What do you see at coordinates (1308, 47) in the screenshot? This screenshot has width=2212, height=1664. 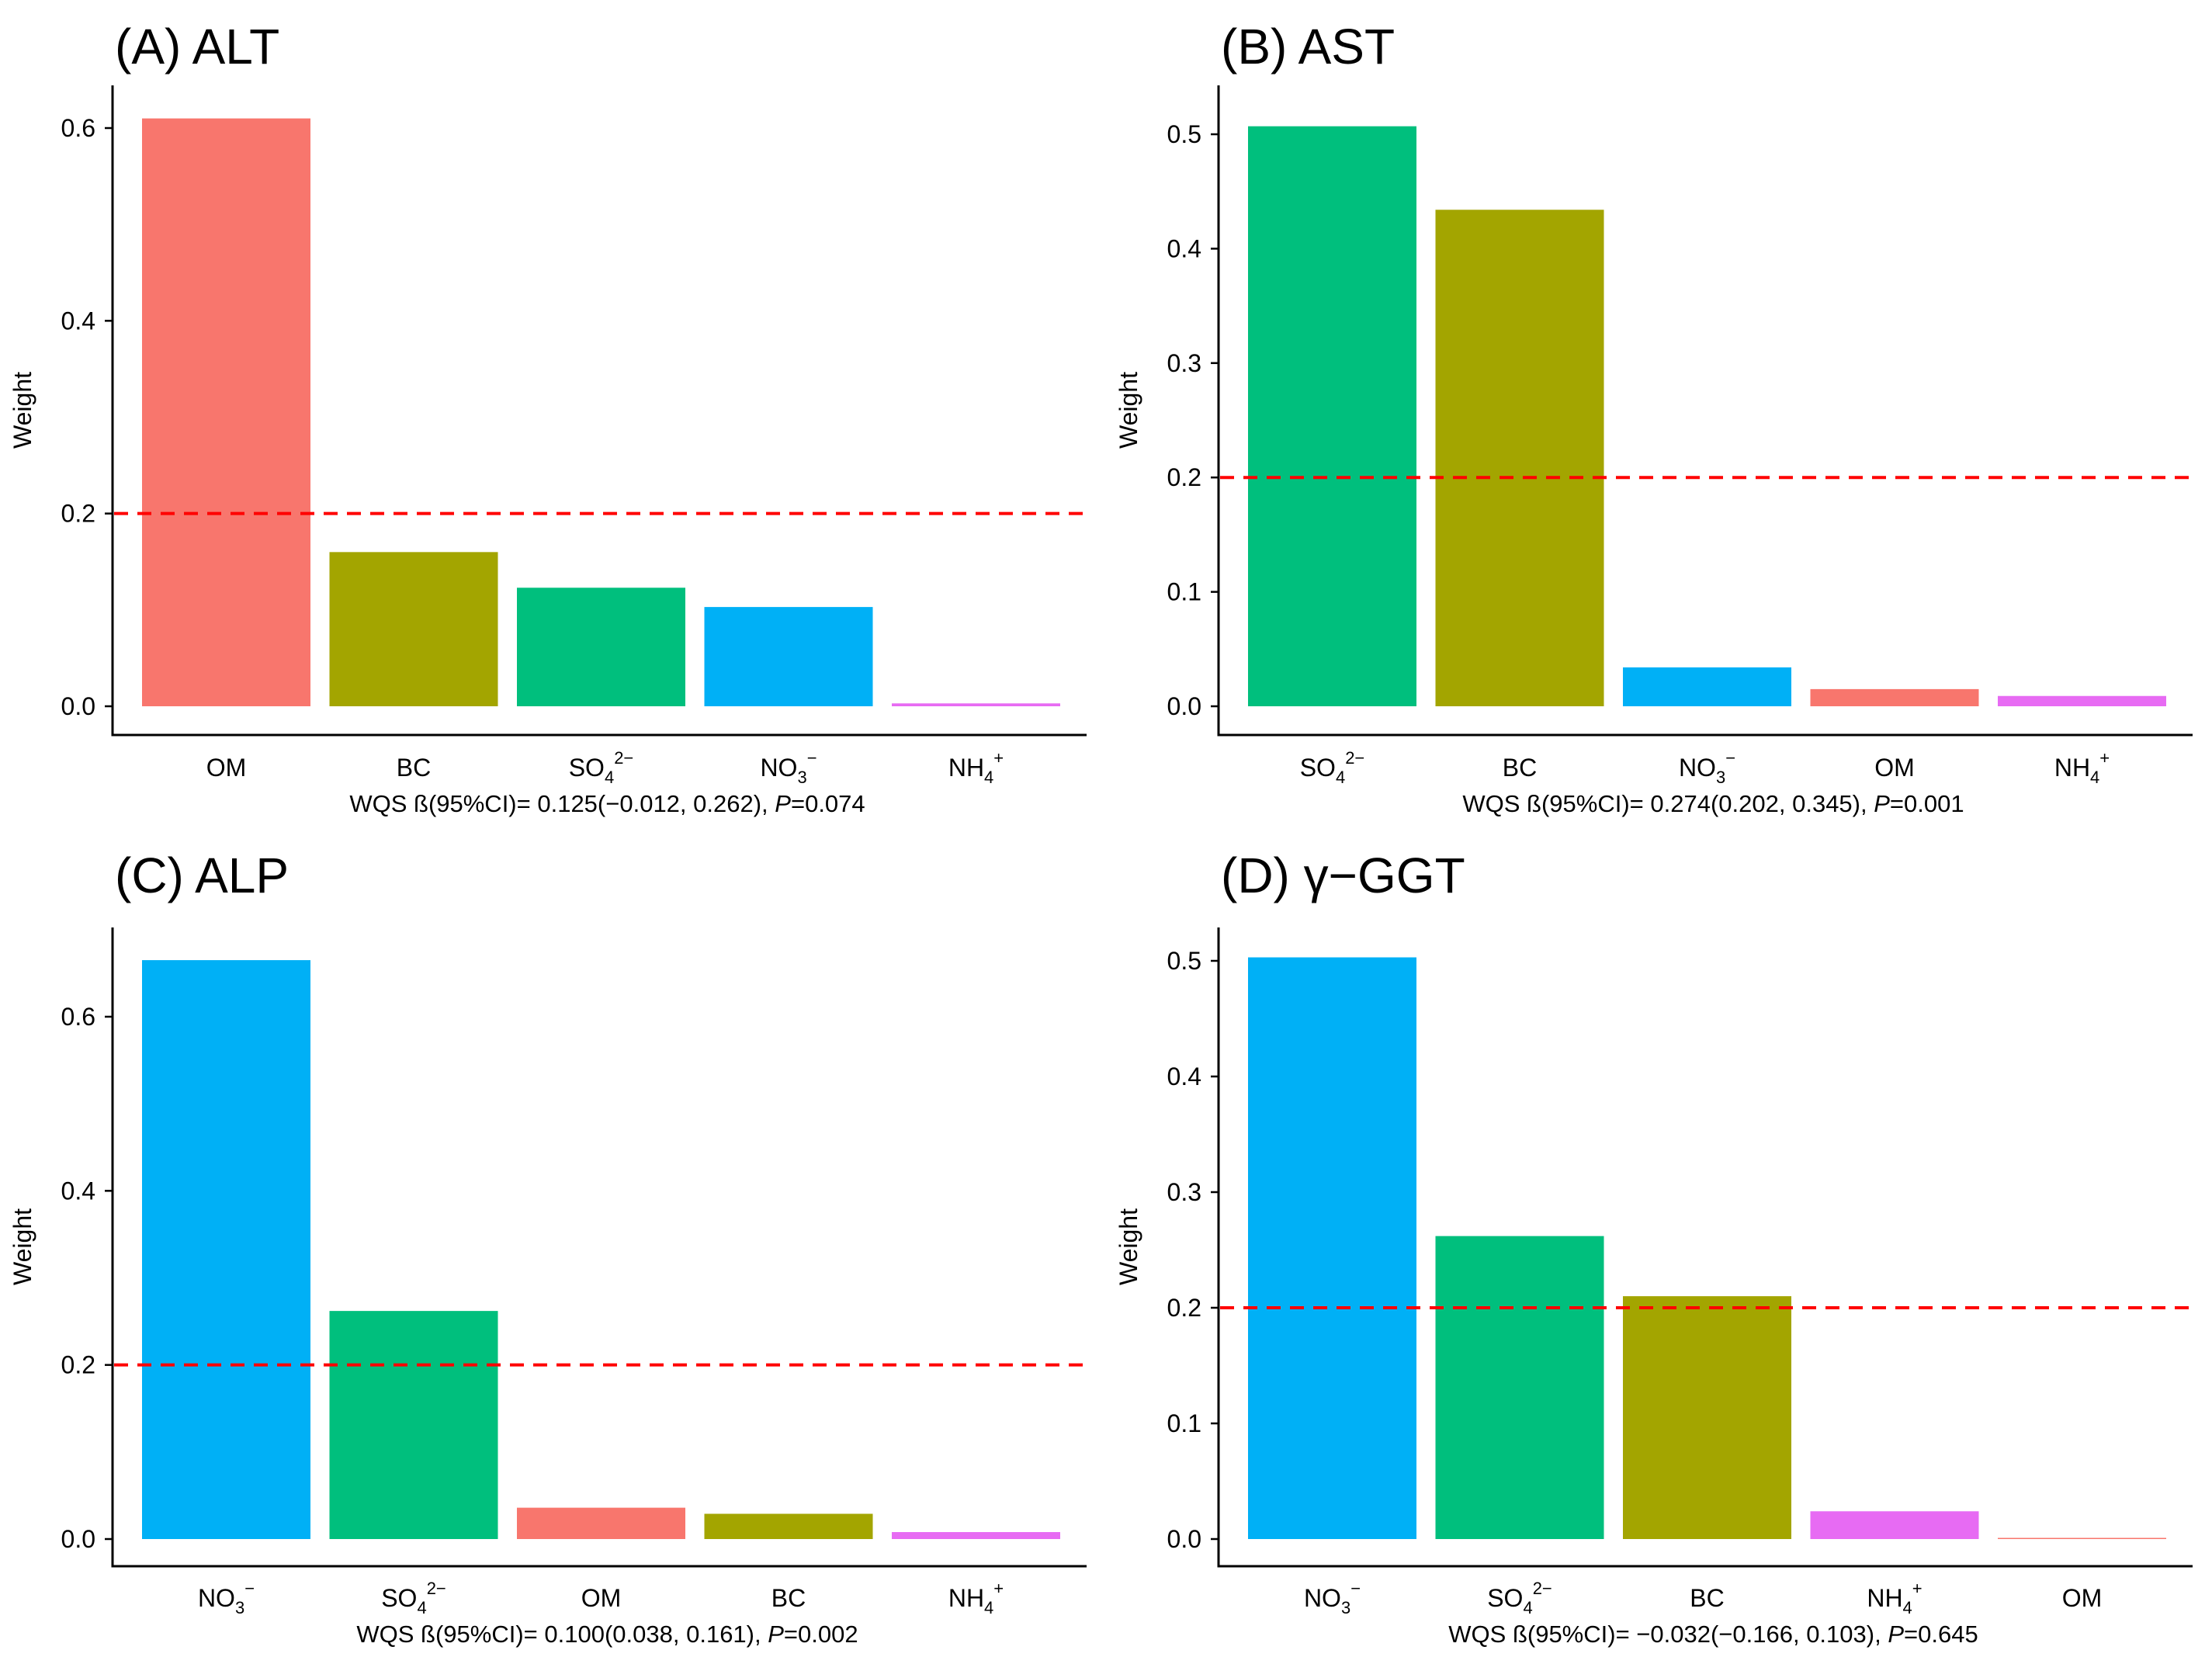 I see `panel-title: (B) AST` at bounding box center [1308, 47].